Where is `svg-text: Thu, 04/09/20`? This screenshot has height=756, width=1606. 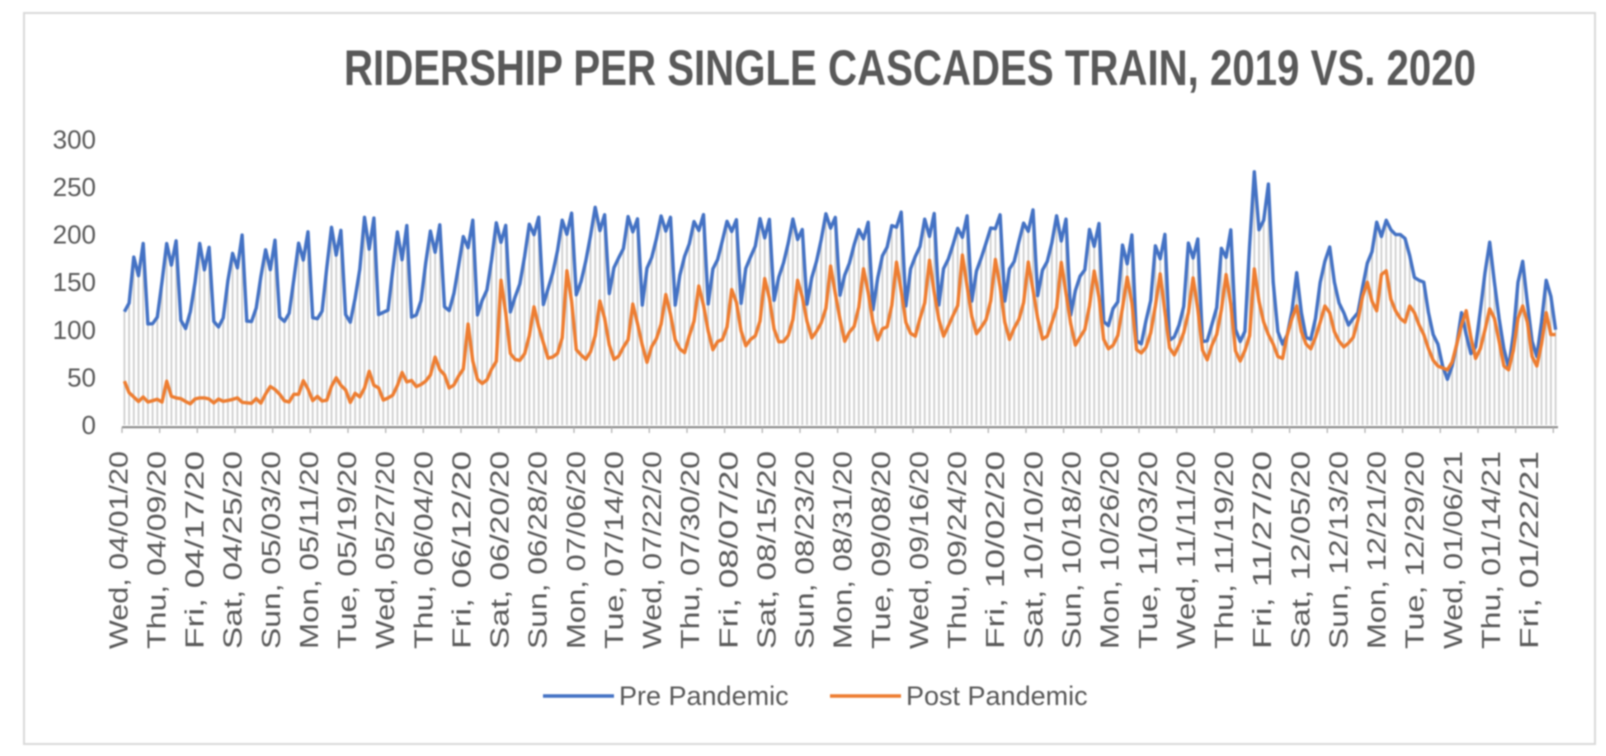 svg-text: Thu, 04/09/20 is located at coordinates (157, 550).